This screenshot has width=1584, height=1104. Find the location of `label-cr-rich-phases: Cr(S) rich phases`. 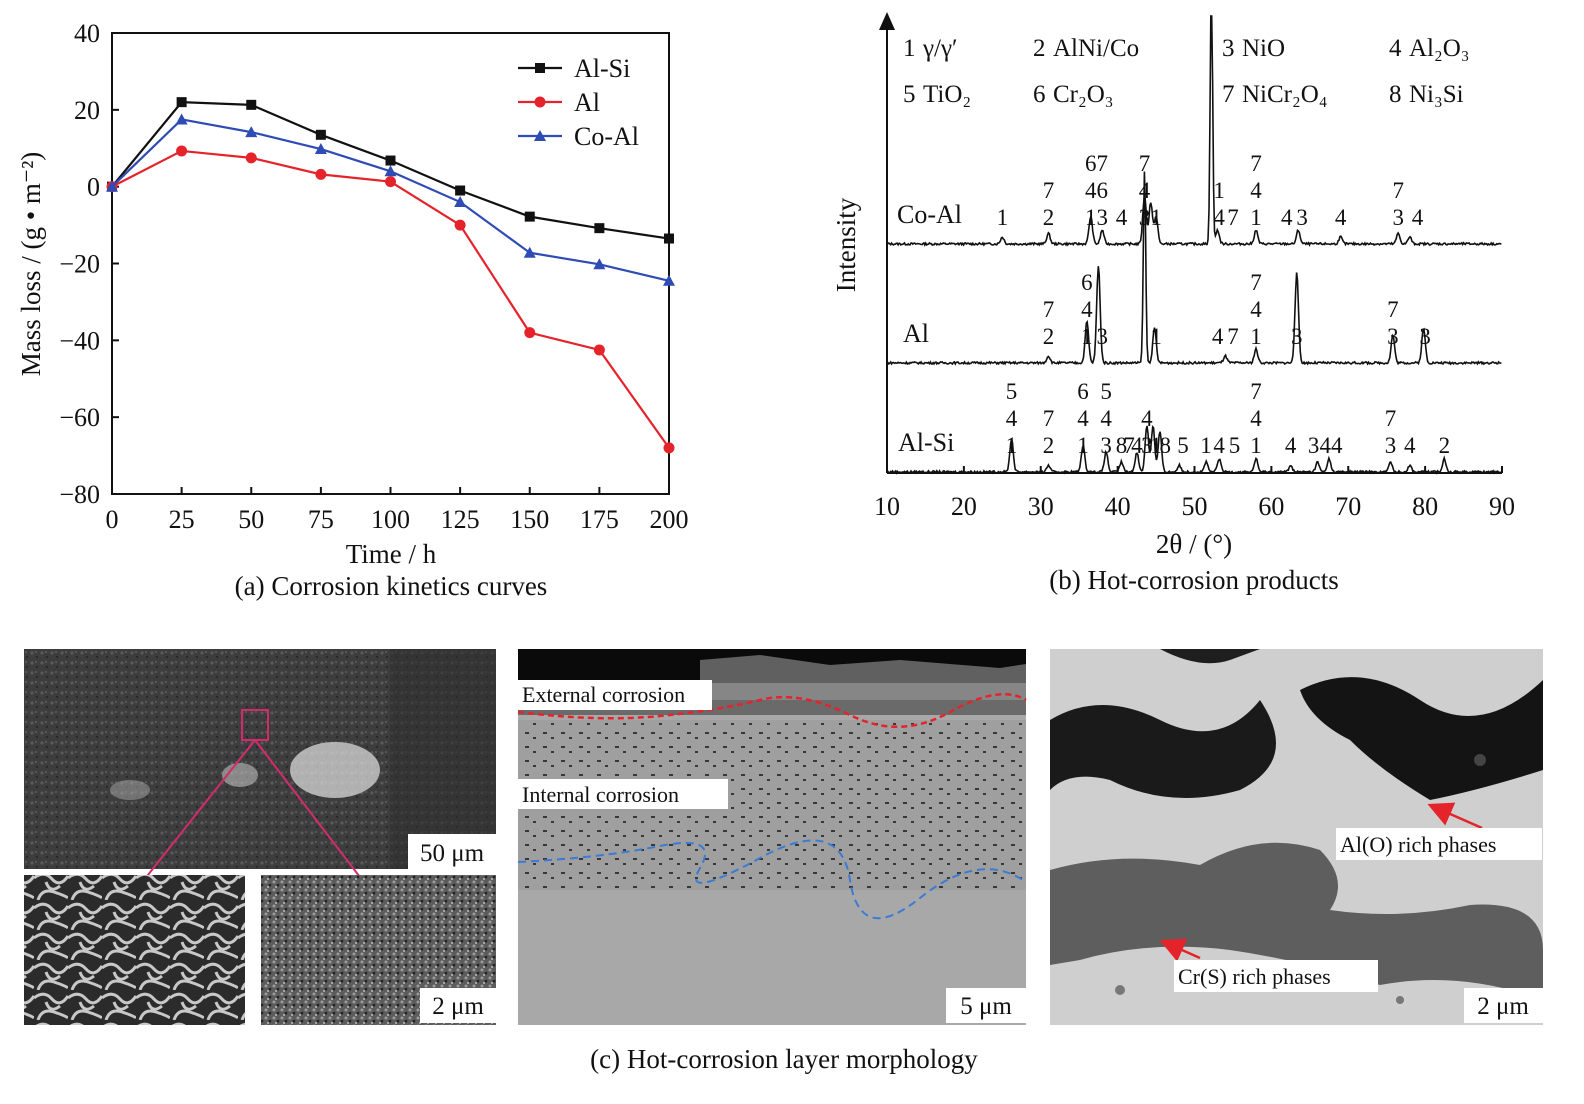

label-cr-rich-phases: Cr(S) rich phases is located at coordinates (1254, 976).